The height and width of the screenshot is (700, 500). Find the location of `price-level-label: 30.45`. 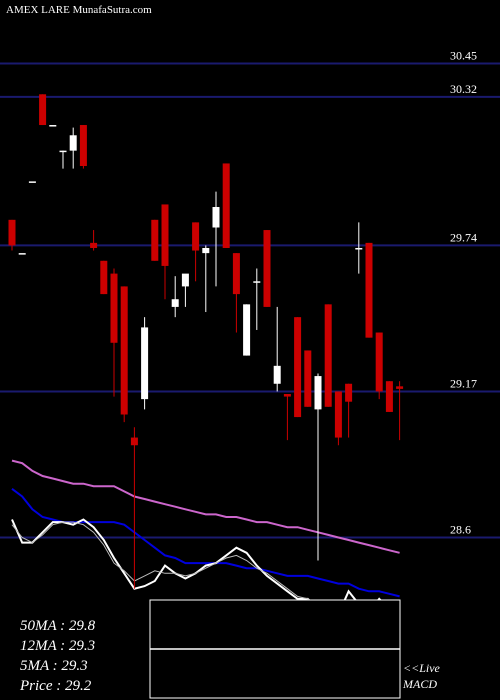

price-level-label: 30.45 is located at coordinates (463, 56).